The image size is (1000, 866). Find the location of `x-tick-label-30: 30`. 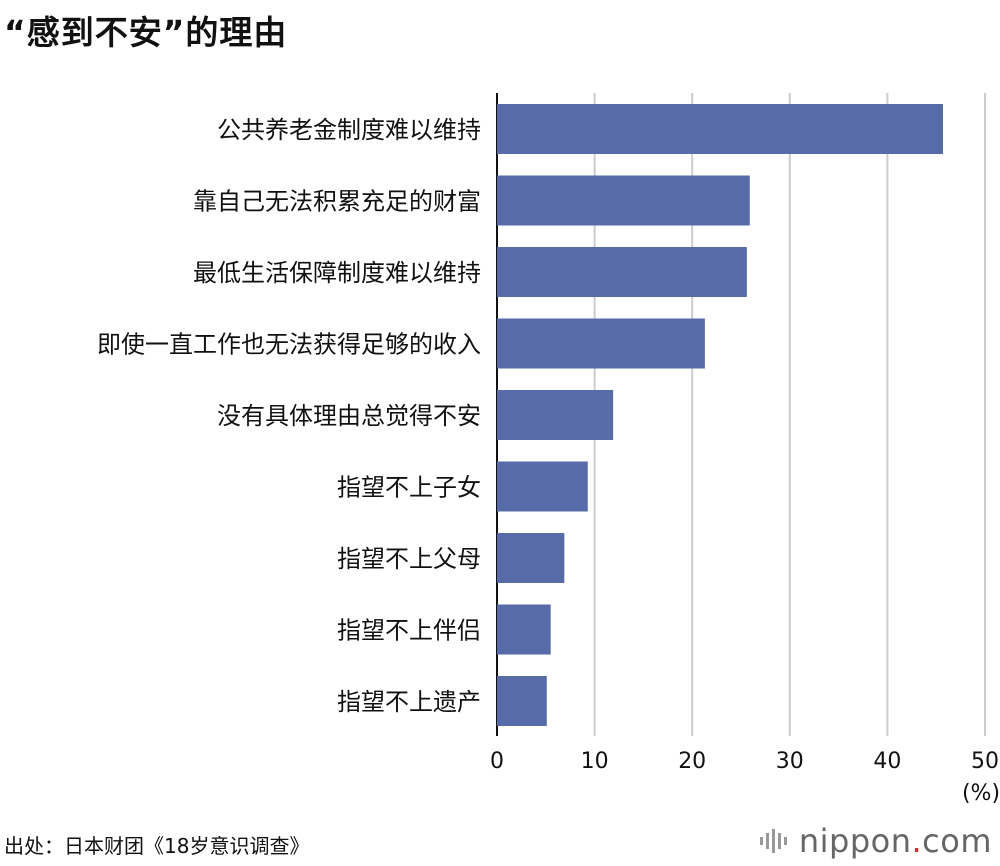

x-tick-label-30: 30 is located at coordinates (790, 761).